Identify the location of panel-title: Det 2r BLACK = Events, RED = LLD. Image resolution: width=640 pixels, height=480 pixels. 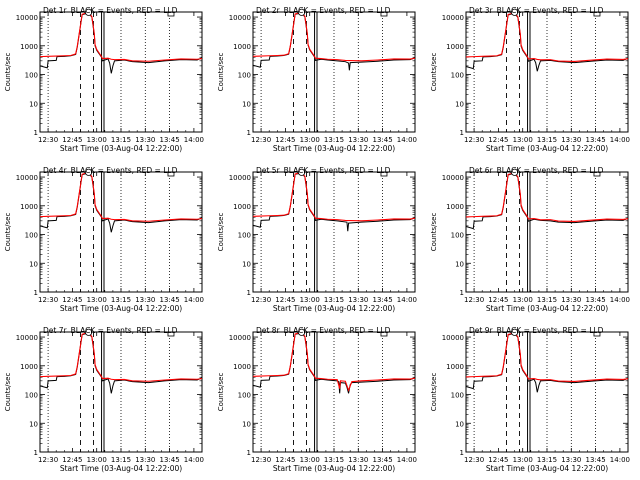
(323, 10).